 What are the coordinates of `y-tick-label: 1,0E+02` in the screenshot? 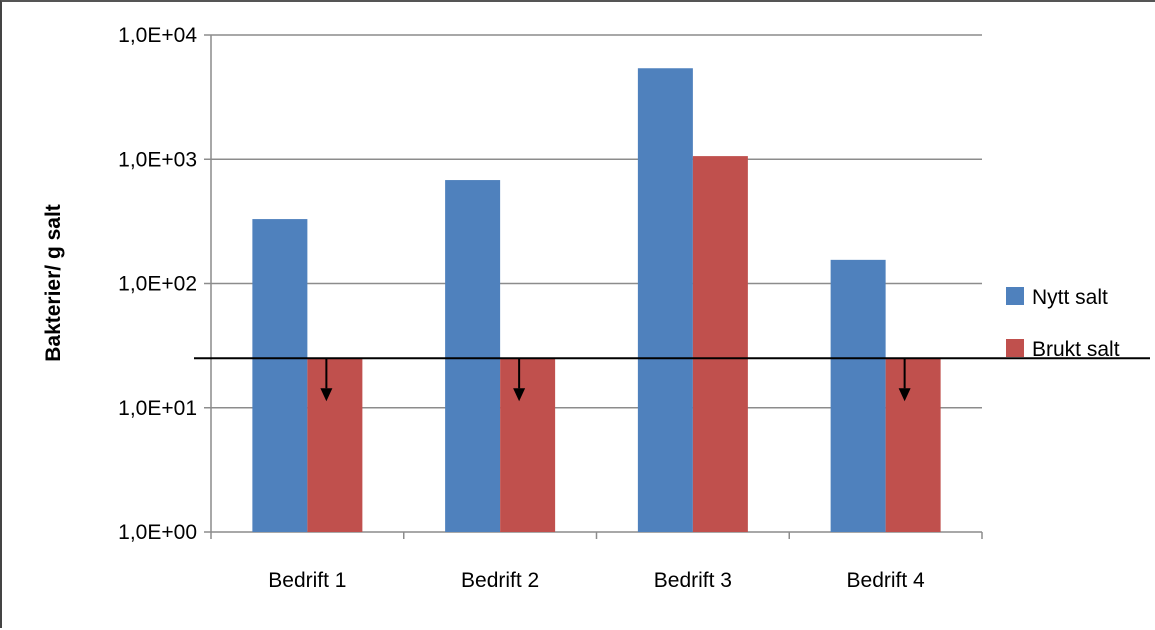 It's located at (157, 284).